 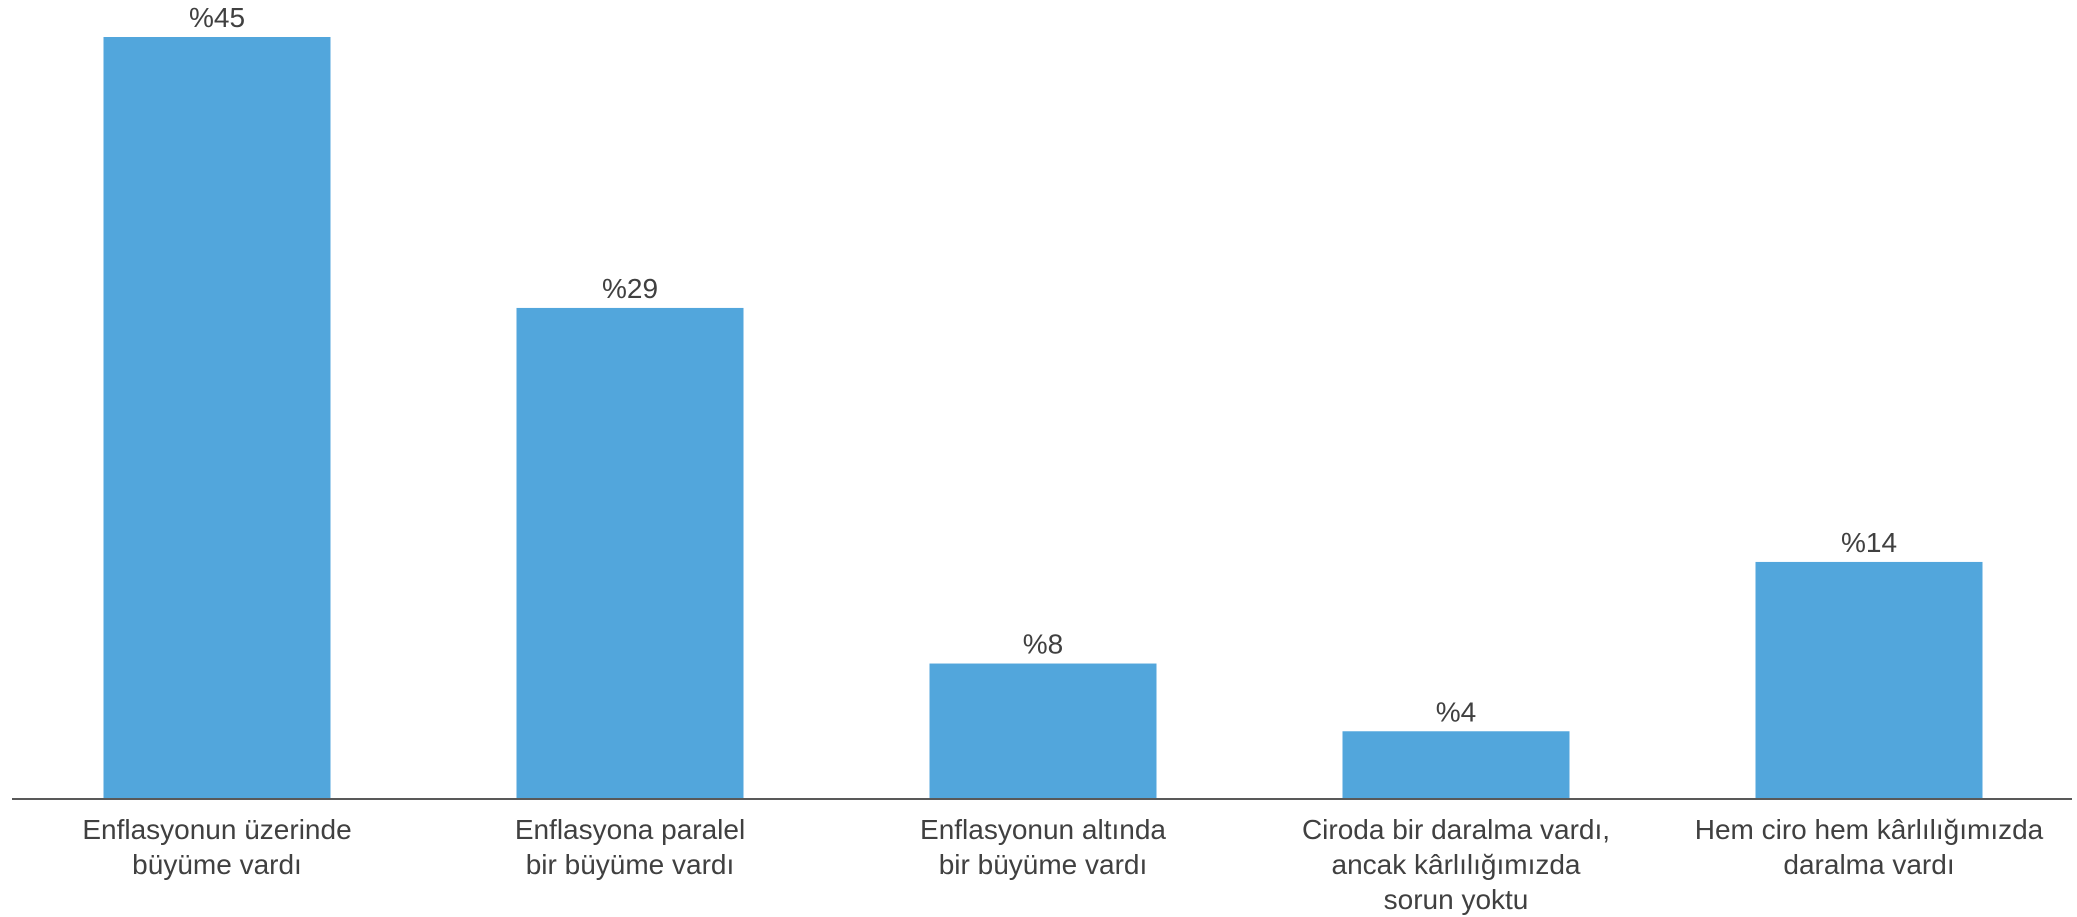 I want to click on category-label-line: sorun yoktu, so click(x=1456, y=899).